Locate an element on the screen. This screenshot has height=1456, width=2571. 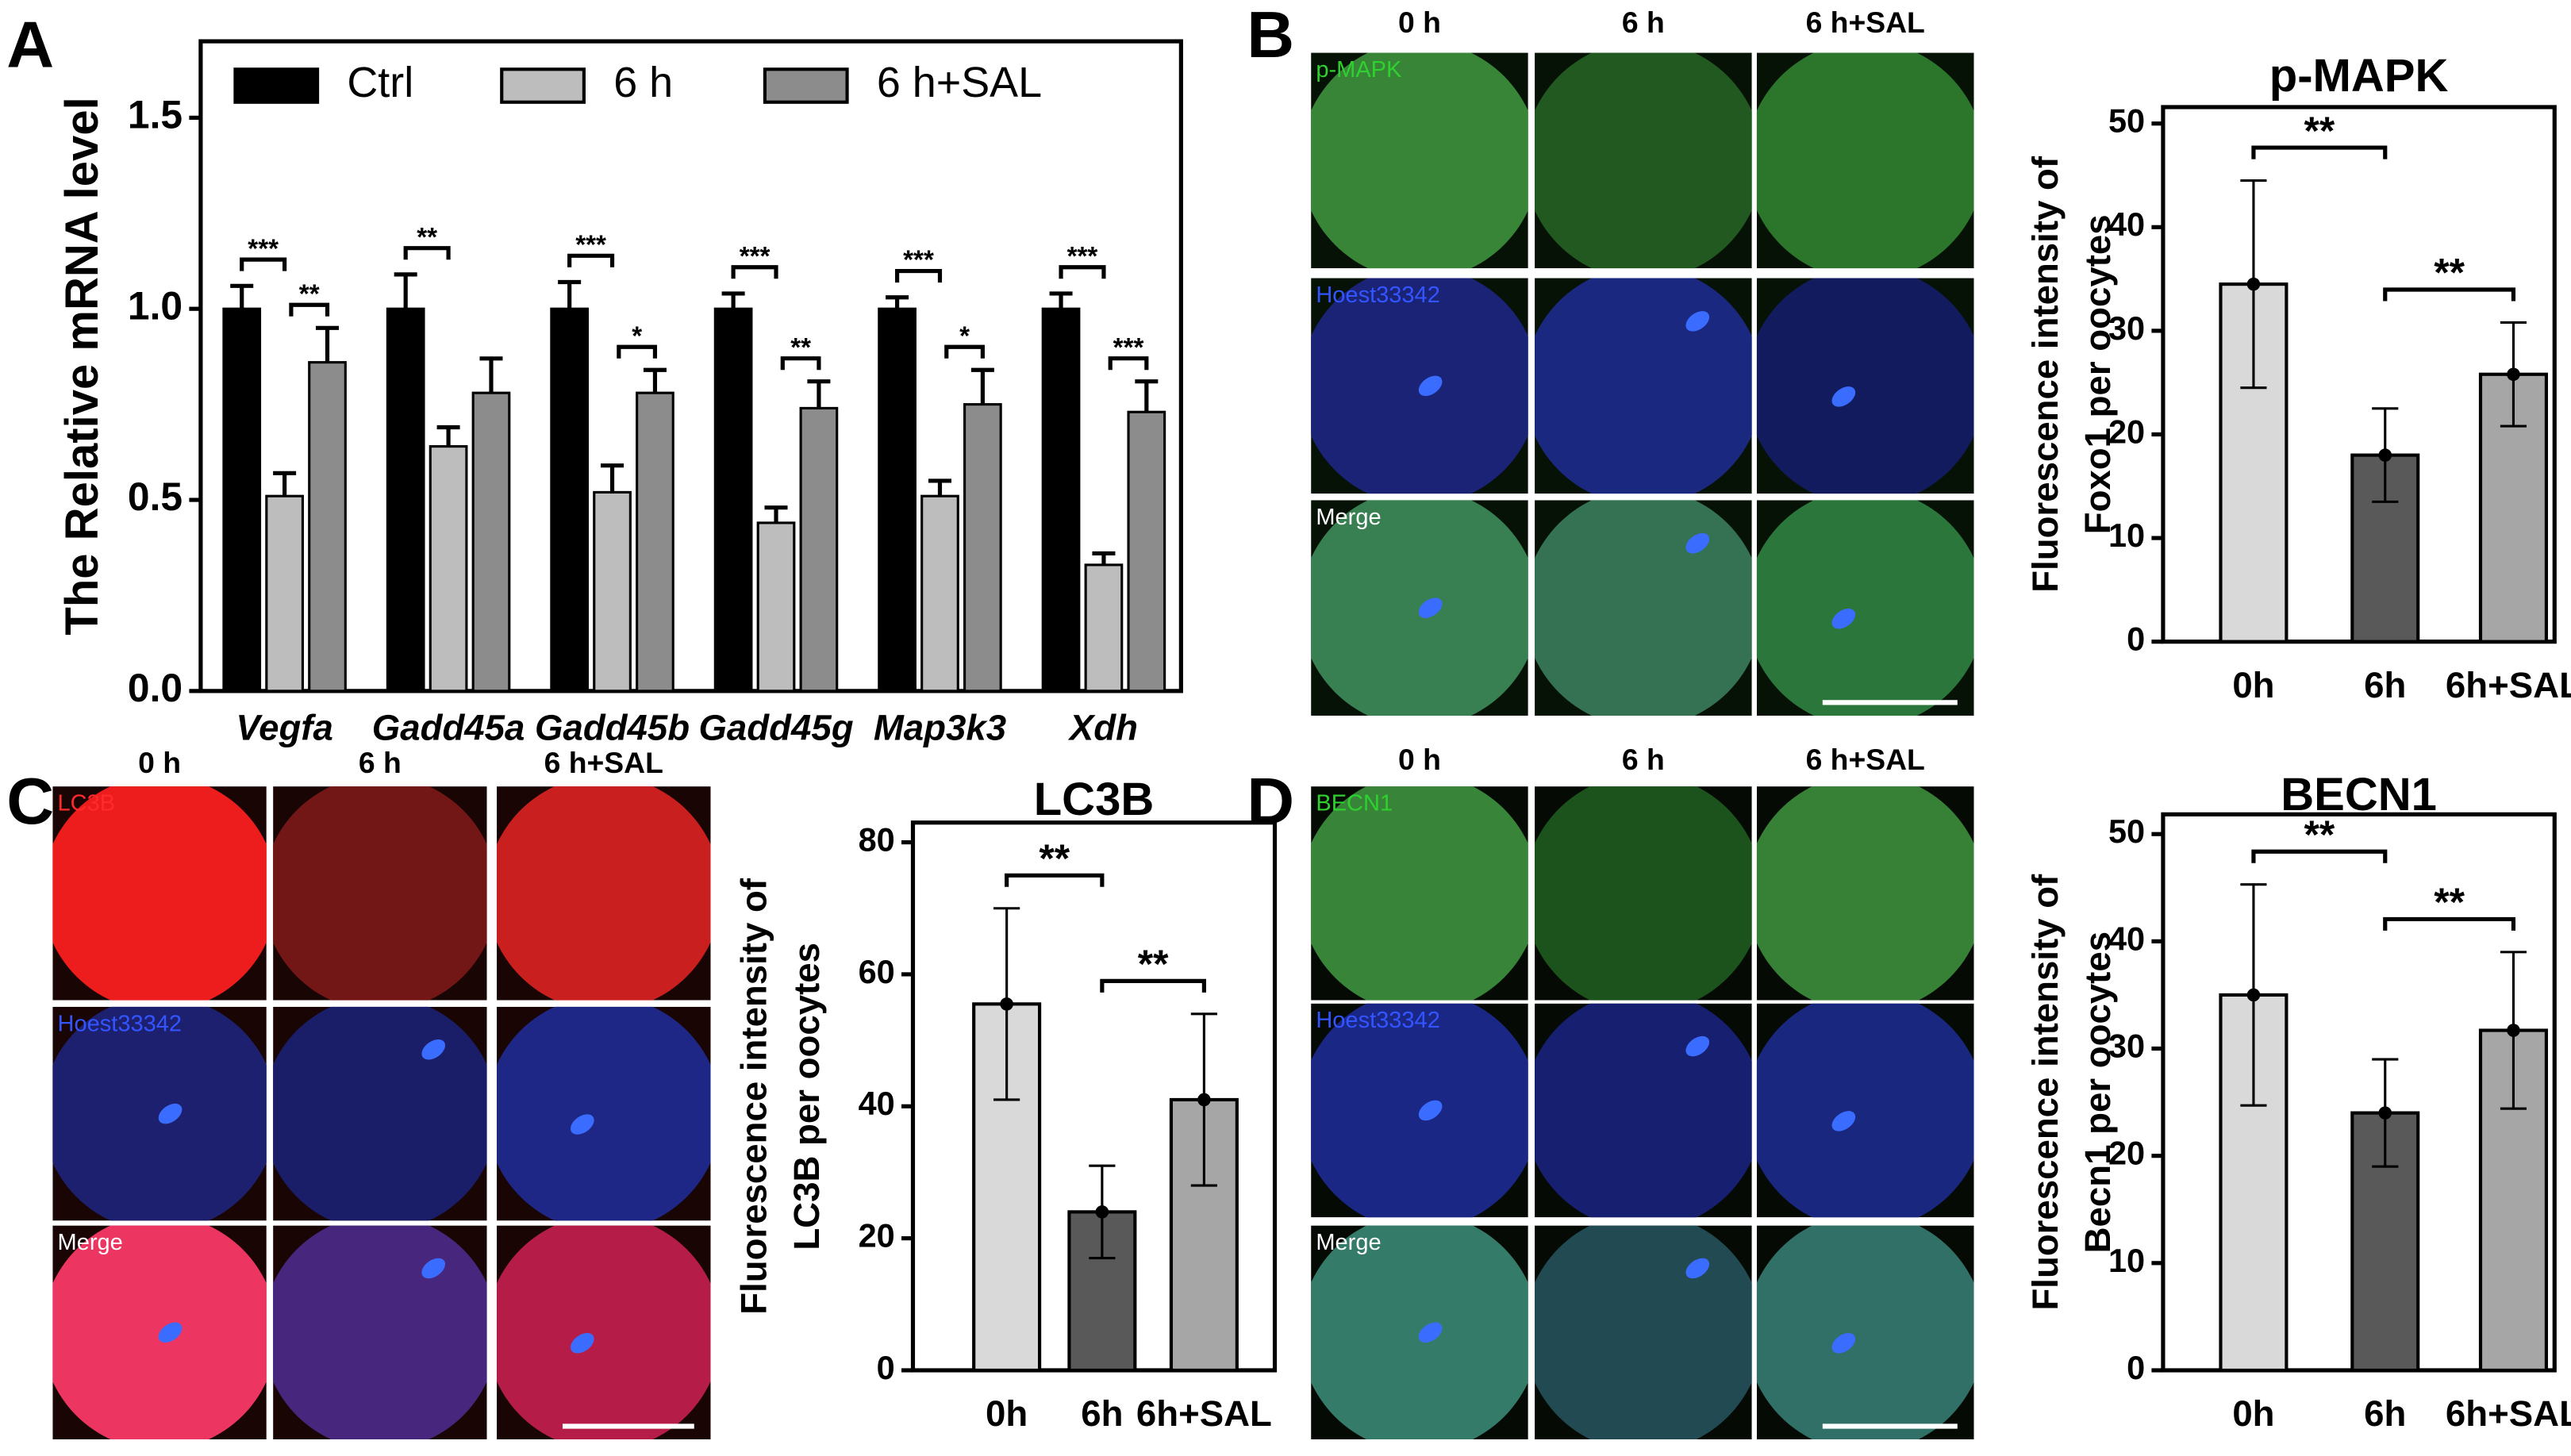
x-tick-label: Gadd45b is located at coordinates (612, 728).